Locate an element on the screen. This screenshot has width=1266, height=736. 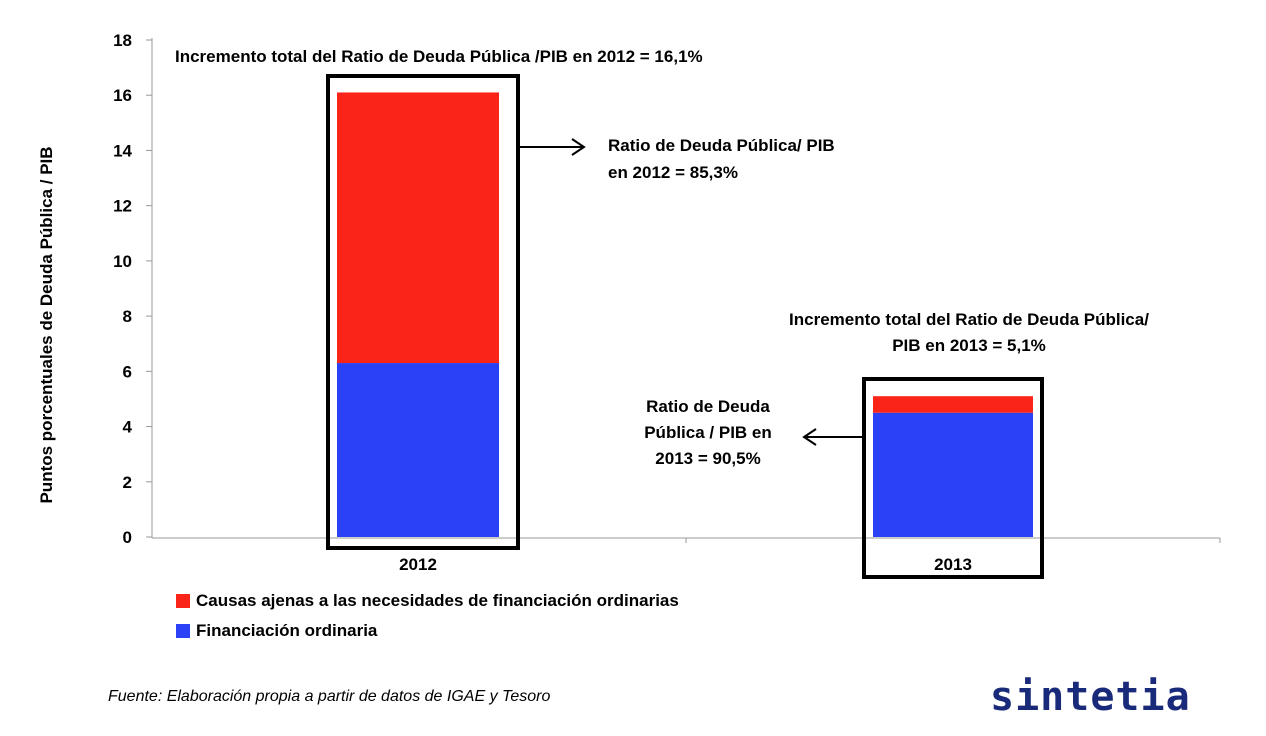
annotation-ratio-2013-line3: 2013 = 90,5% is located at coordinates (707, 458).